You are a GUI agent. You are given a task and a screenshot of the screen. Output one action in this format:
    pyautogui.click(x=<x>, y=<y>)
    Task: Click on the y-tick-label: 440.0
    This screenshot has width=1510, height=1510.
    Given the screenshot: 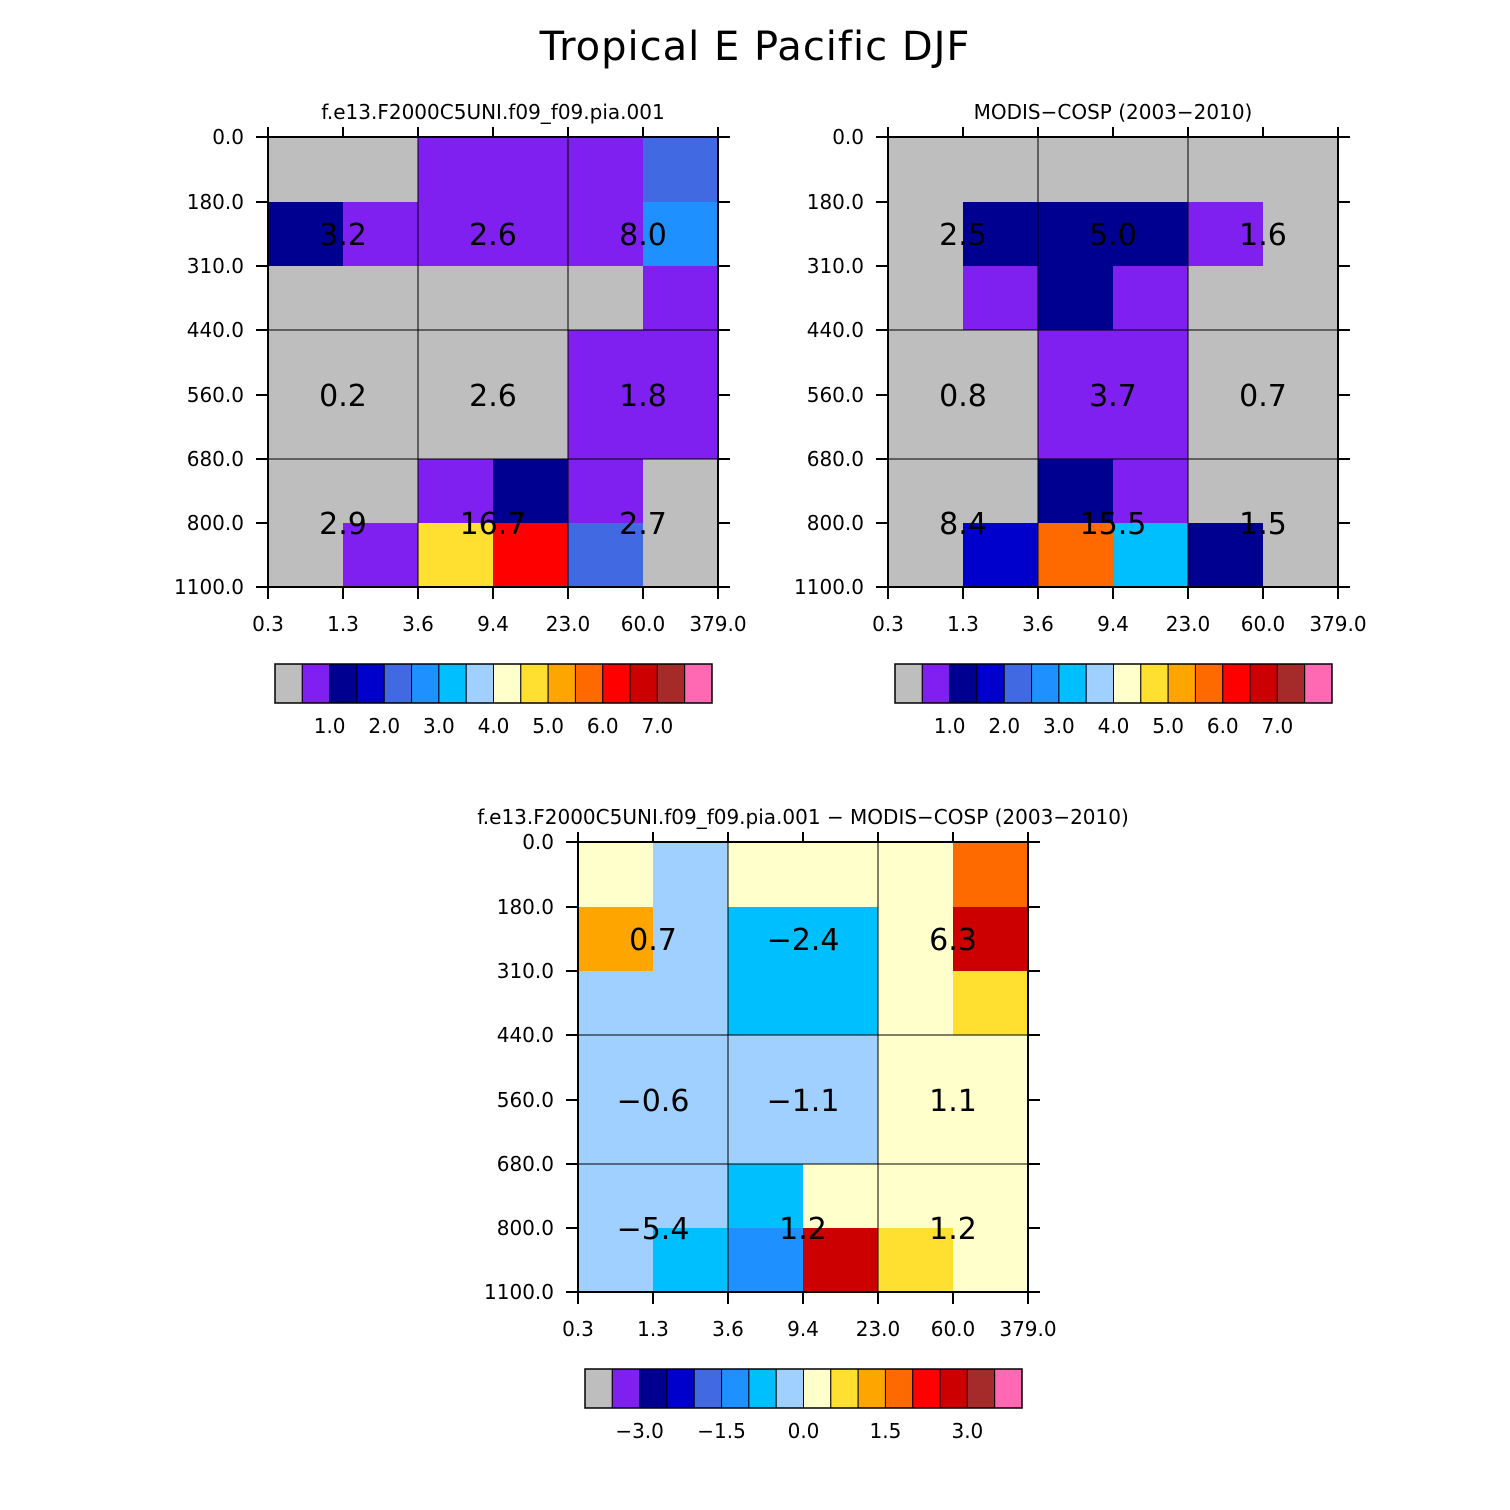 What is the action you would take?
    pyautogui.click(x=525, y=1035)
    